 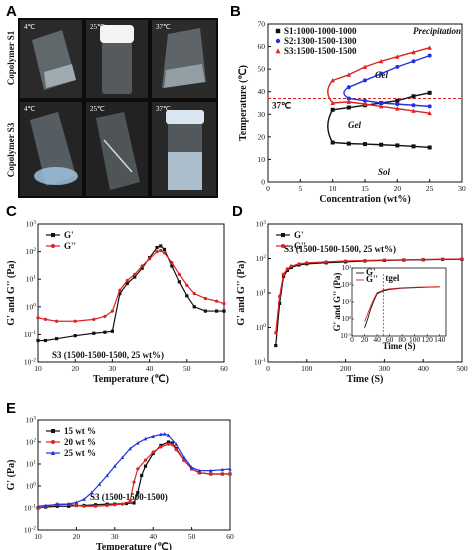 What do you see at coordinates (69, 235) in the screenshot?
I see `legend-label: G'` at bounding box center [69, 235].